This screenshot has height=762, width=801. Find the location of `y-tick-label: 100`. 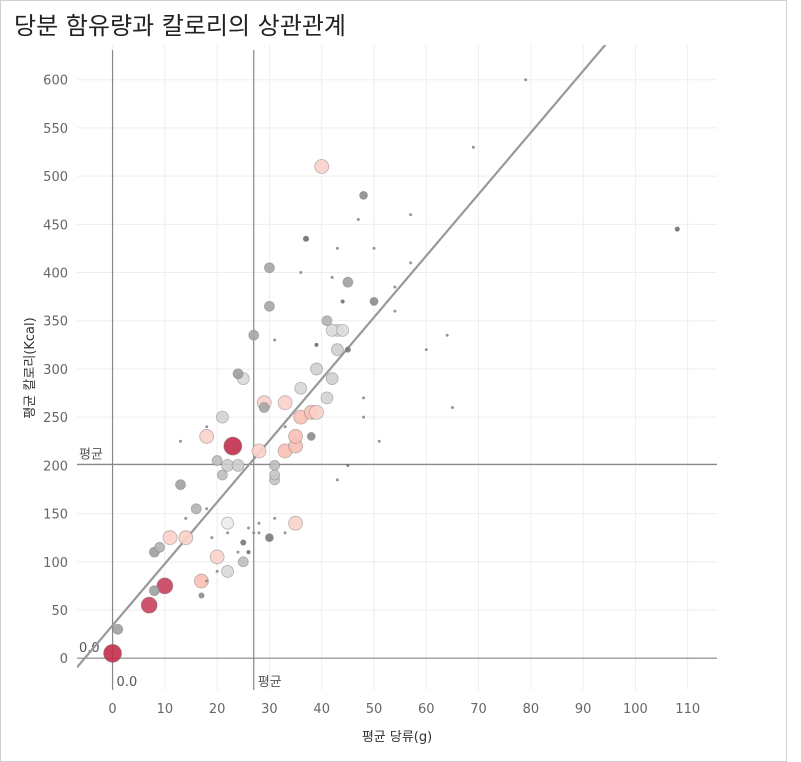

y-tick-label: 100 is located at coordinates (55, 563).